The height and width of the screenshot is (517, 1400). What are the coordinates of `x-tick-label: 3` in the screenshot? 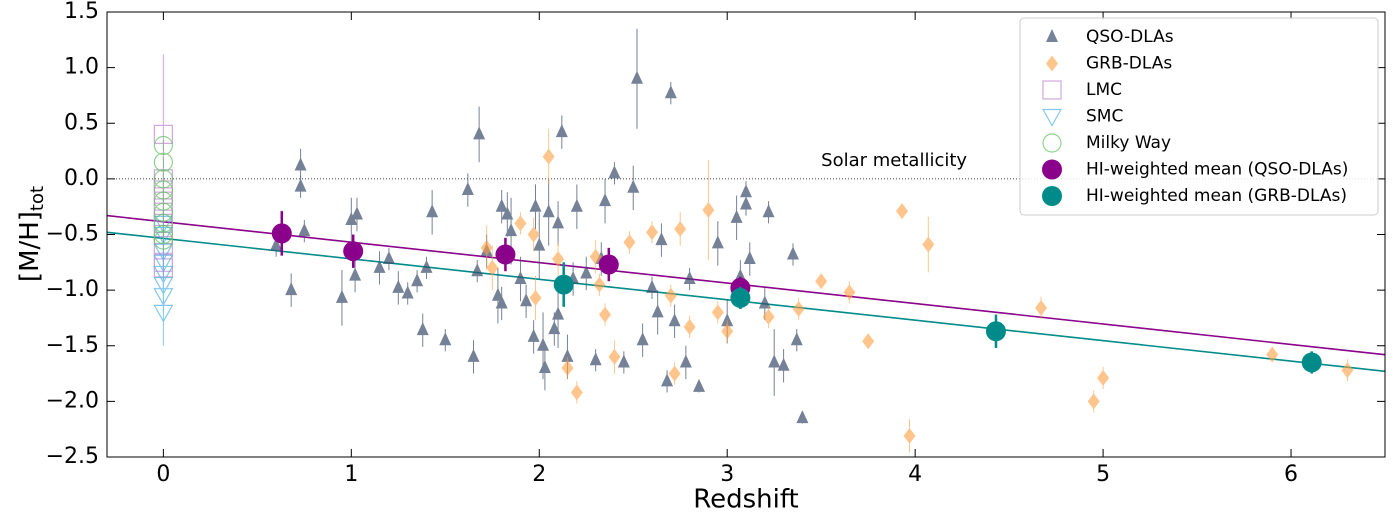 It's located at (727, 474).